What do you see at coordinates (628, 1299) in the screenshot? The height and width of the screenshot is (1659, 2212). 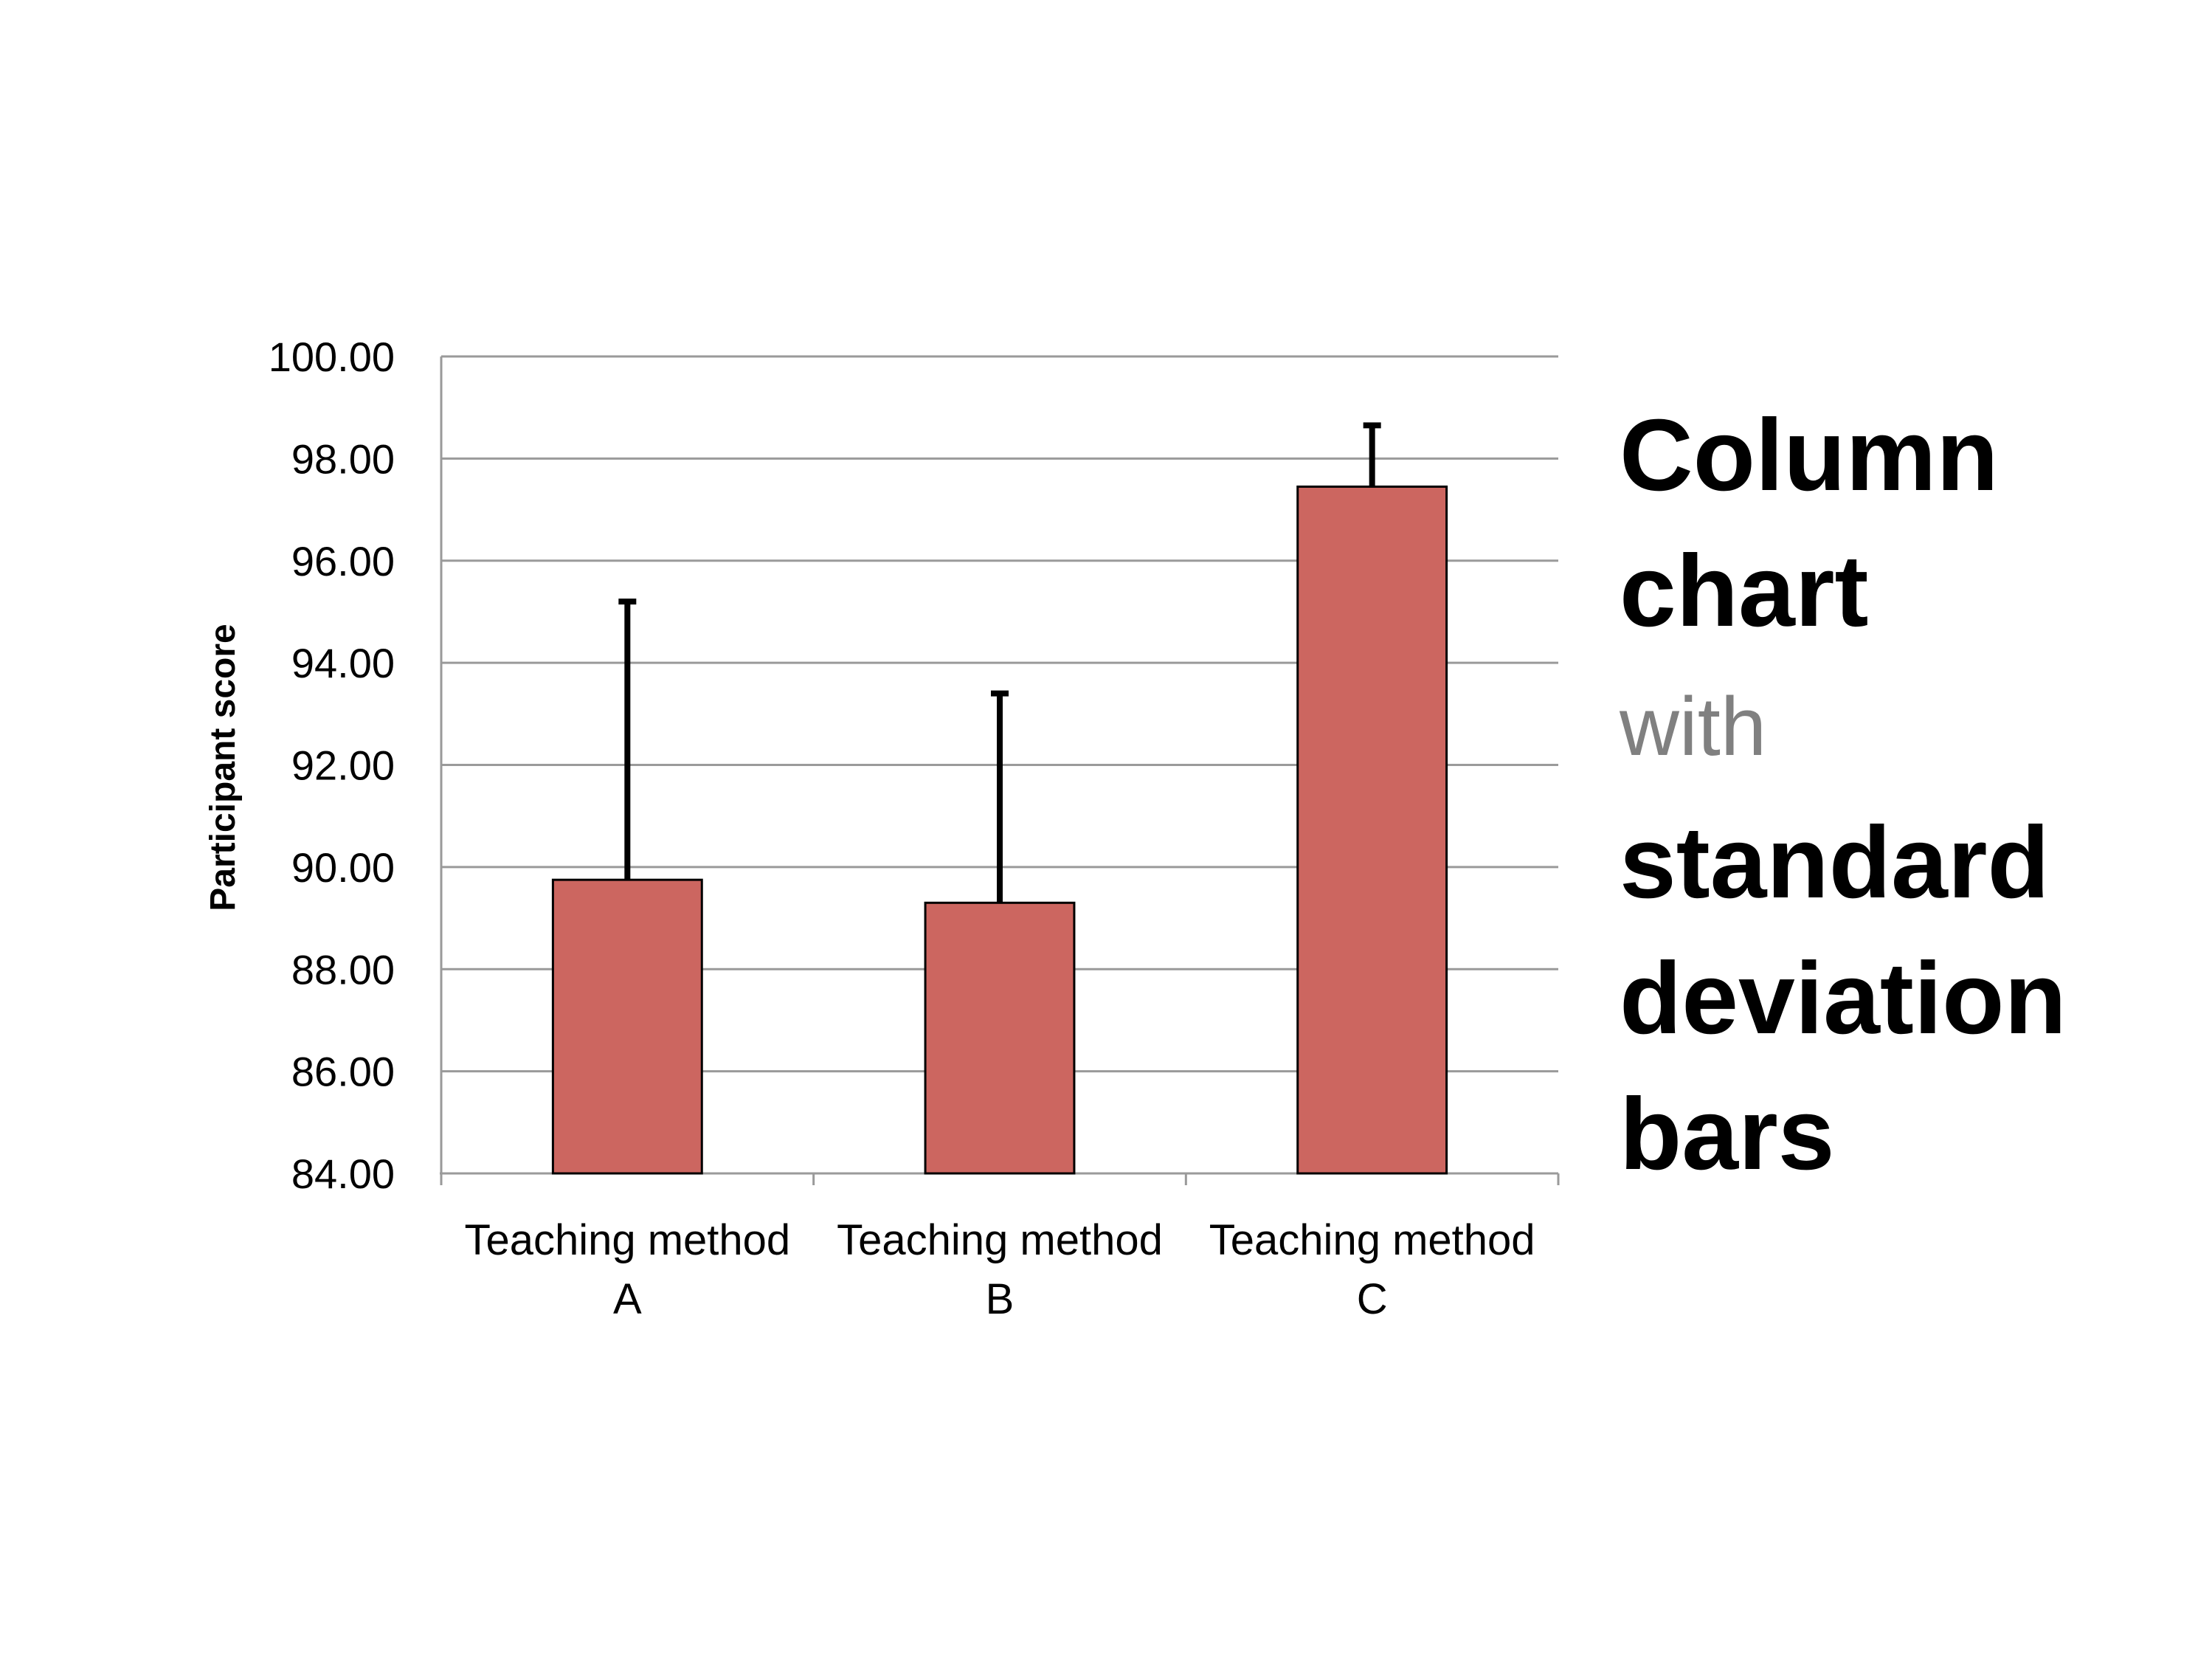 I see `x-tick-label: A` at bounding box center [628, 1299].